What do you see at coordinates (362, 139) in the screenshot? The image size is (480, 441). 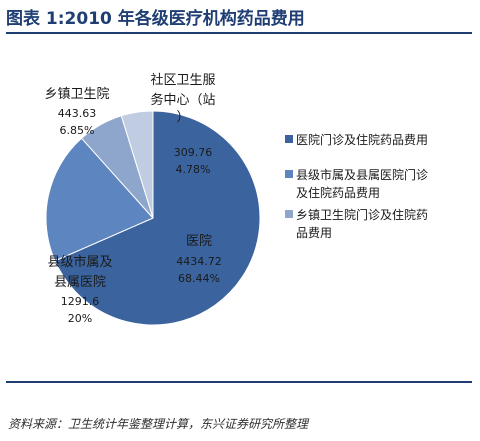 I see `legend-label-hospital: 医院门诊及住院药品费用` at bounding box center [362, 139].